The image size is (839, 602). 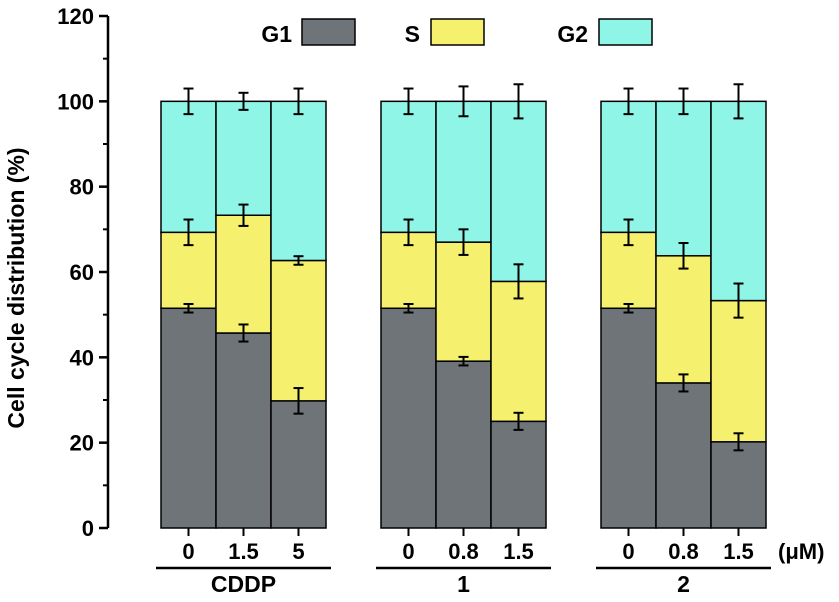 What do you see at coordinates (298, 551) in the screenshot?
I see `concentration-label: 5` at bounding box center [298, 551].